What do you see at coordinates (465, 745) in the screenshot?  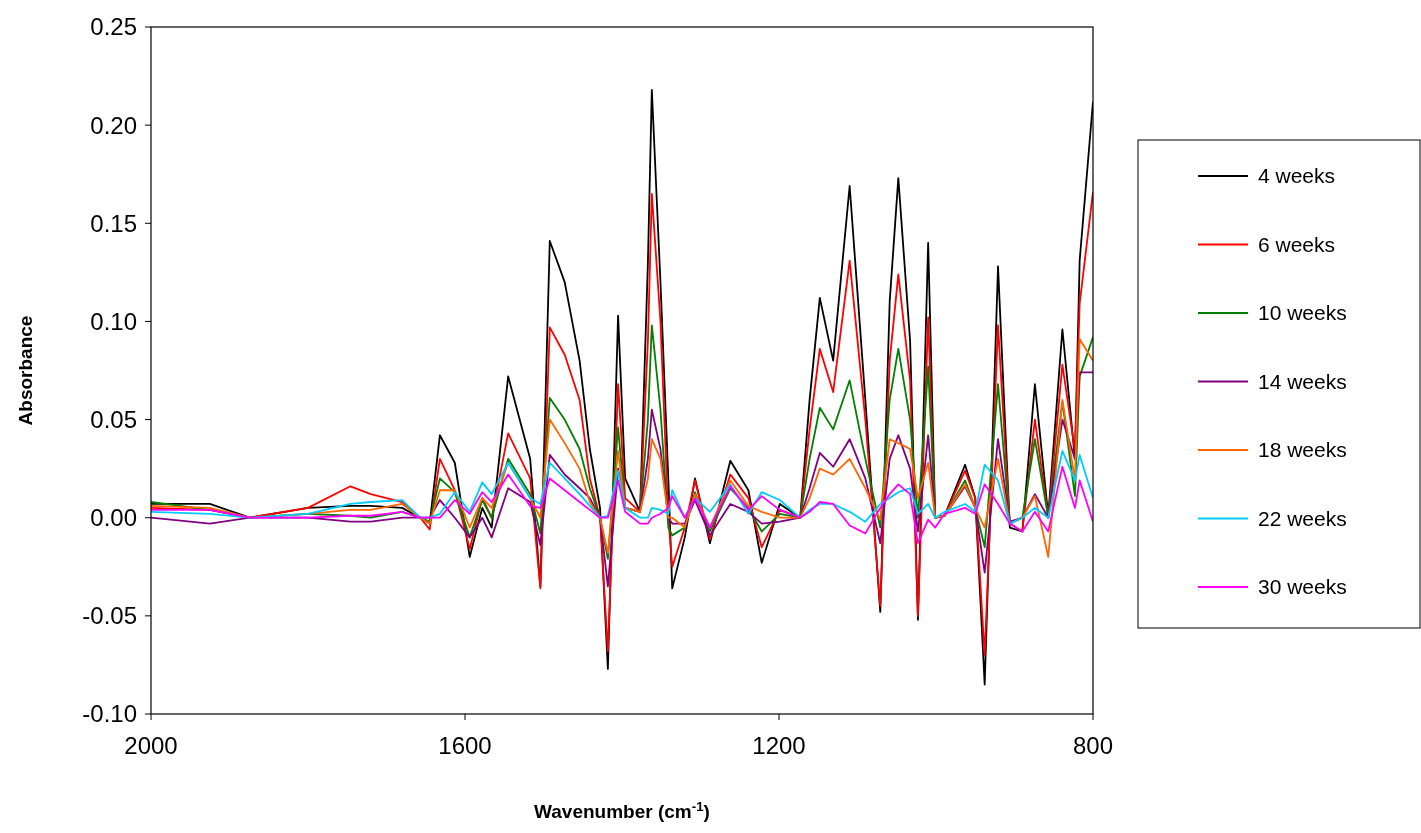 I see `x-tick-label: 1600` at bounding box center [465, 745].